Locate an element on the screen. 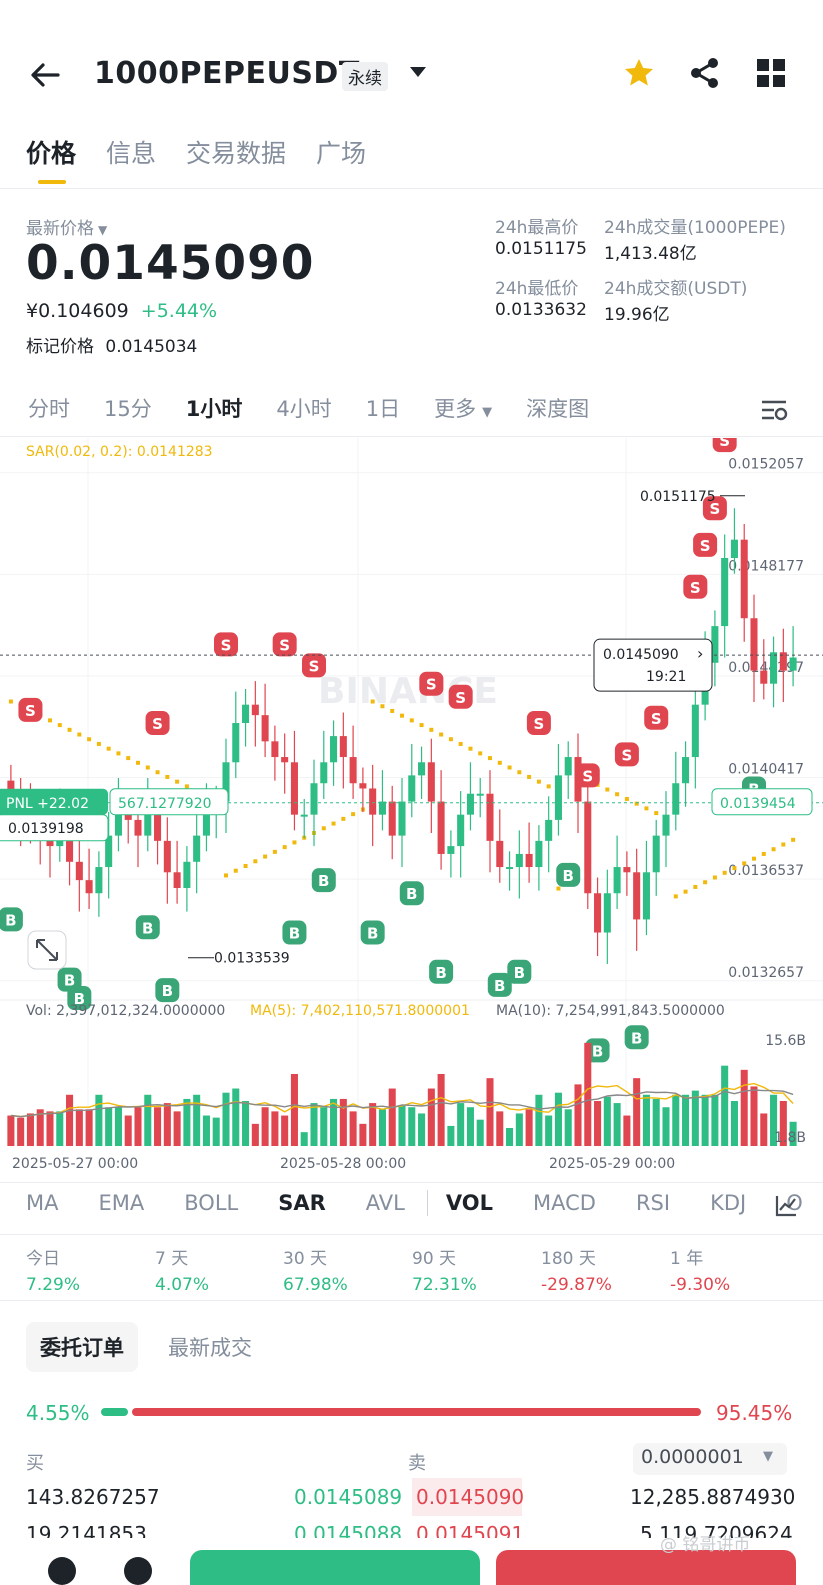 The width and height of the screenshot is (823, 1585). indicator-macd: MACD is located at coordinates (564, 1203).